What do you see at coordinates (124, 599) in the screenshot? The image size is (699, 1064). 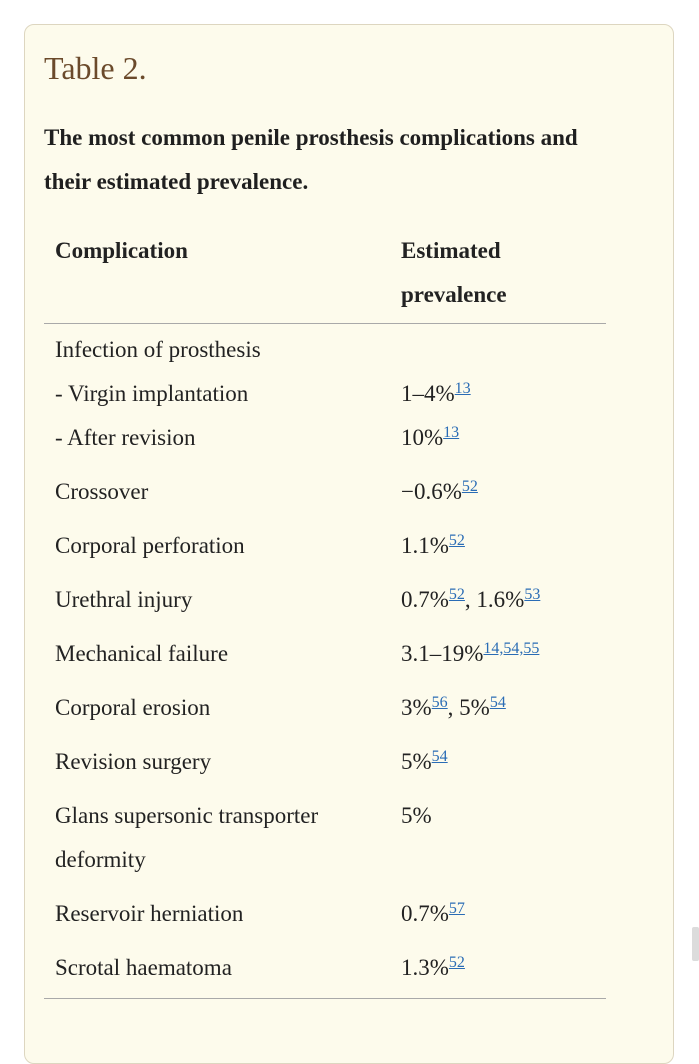 I see `complication-cell: Urethral injury` at bounding box center [124, 599].